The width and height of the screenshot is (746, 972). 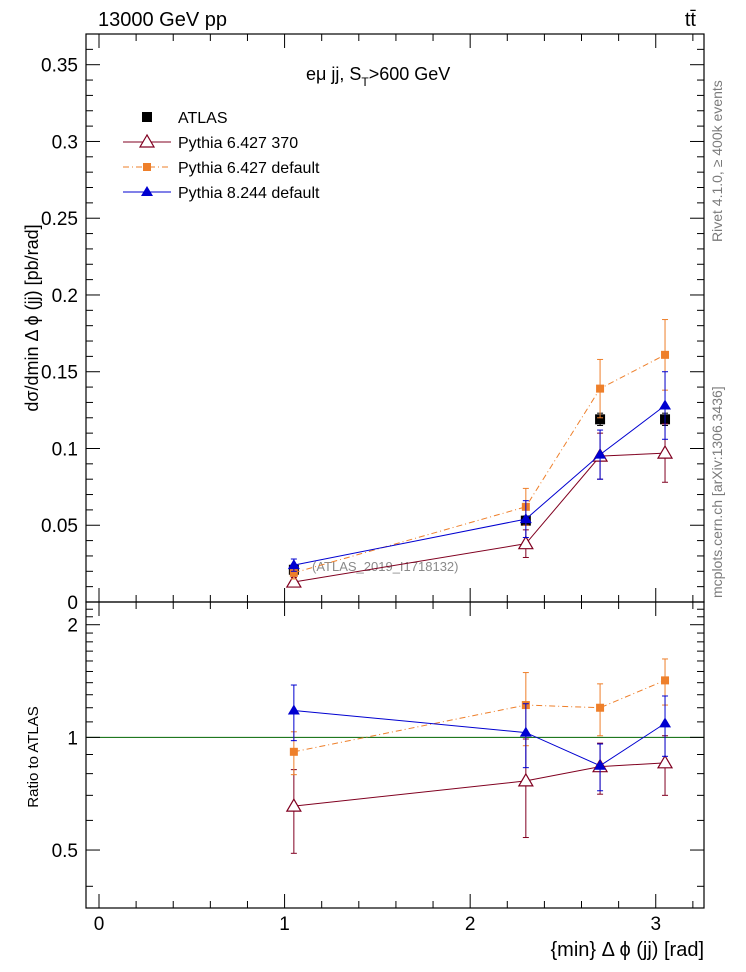 I want to click on legend-label: Pythia 6.427 370, so click(x=238, y=143).